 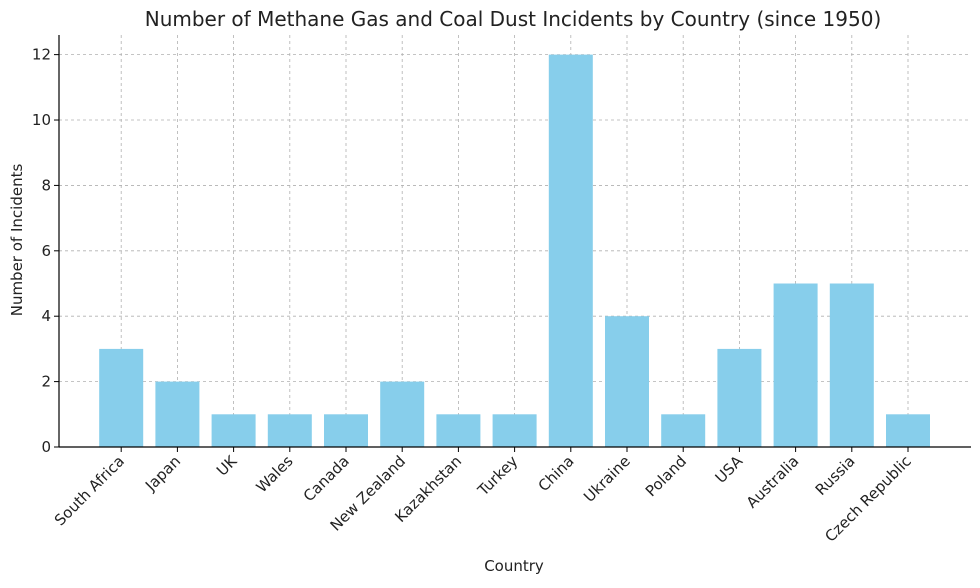 What do you see at coordinates (739, 397) in the screenshot?
I see `bar-usa` at bounding box center [739, 397].